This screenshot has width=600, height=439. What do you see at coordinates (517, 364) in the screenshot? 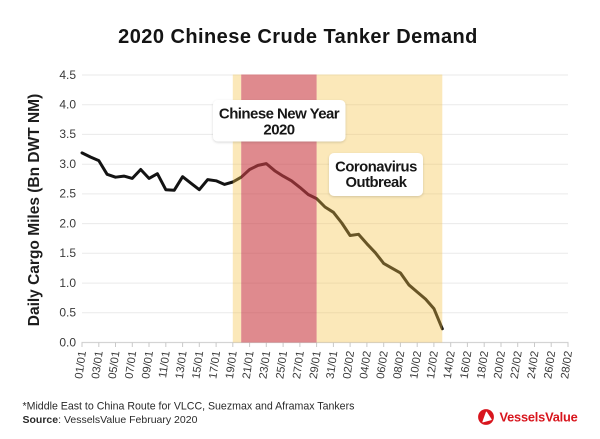
I see `svg-text: 22/02` at bounding box center [517, 364].